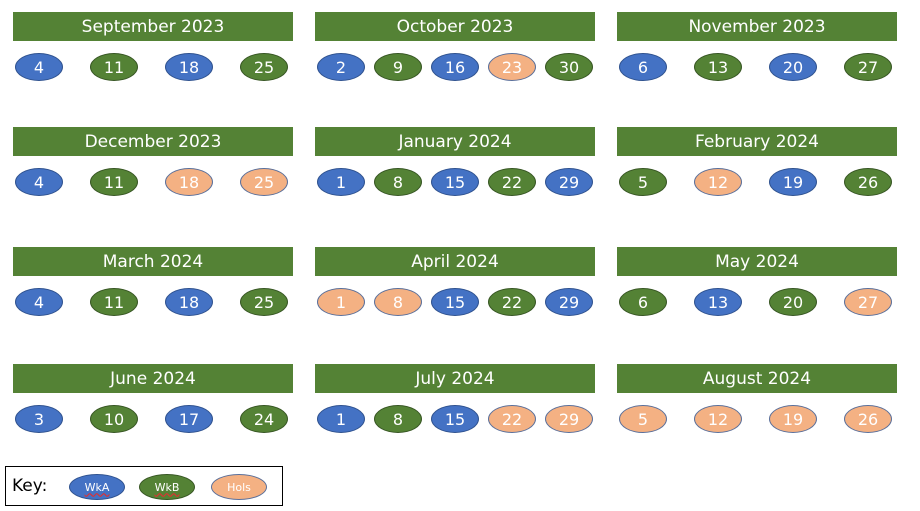  I want to click on month-block: October 2023 2 9 16 23 30, so click(455, 52).